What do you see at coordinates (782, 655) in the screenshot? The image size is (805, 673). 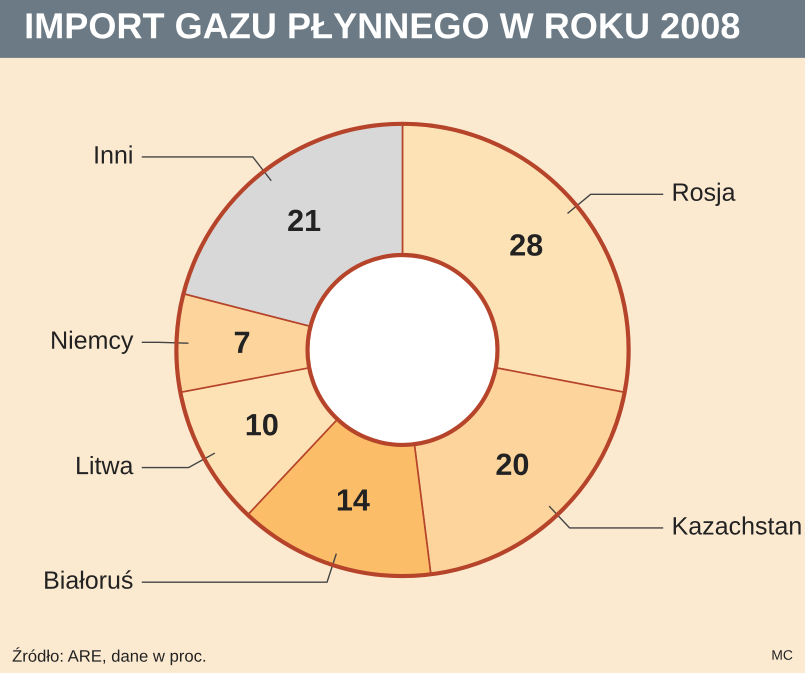 I see `text: MC` at bounding box center [782, 655].